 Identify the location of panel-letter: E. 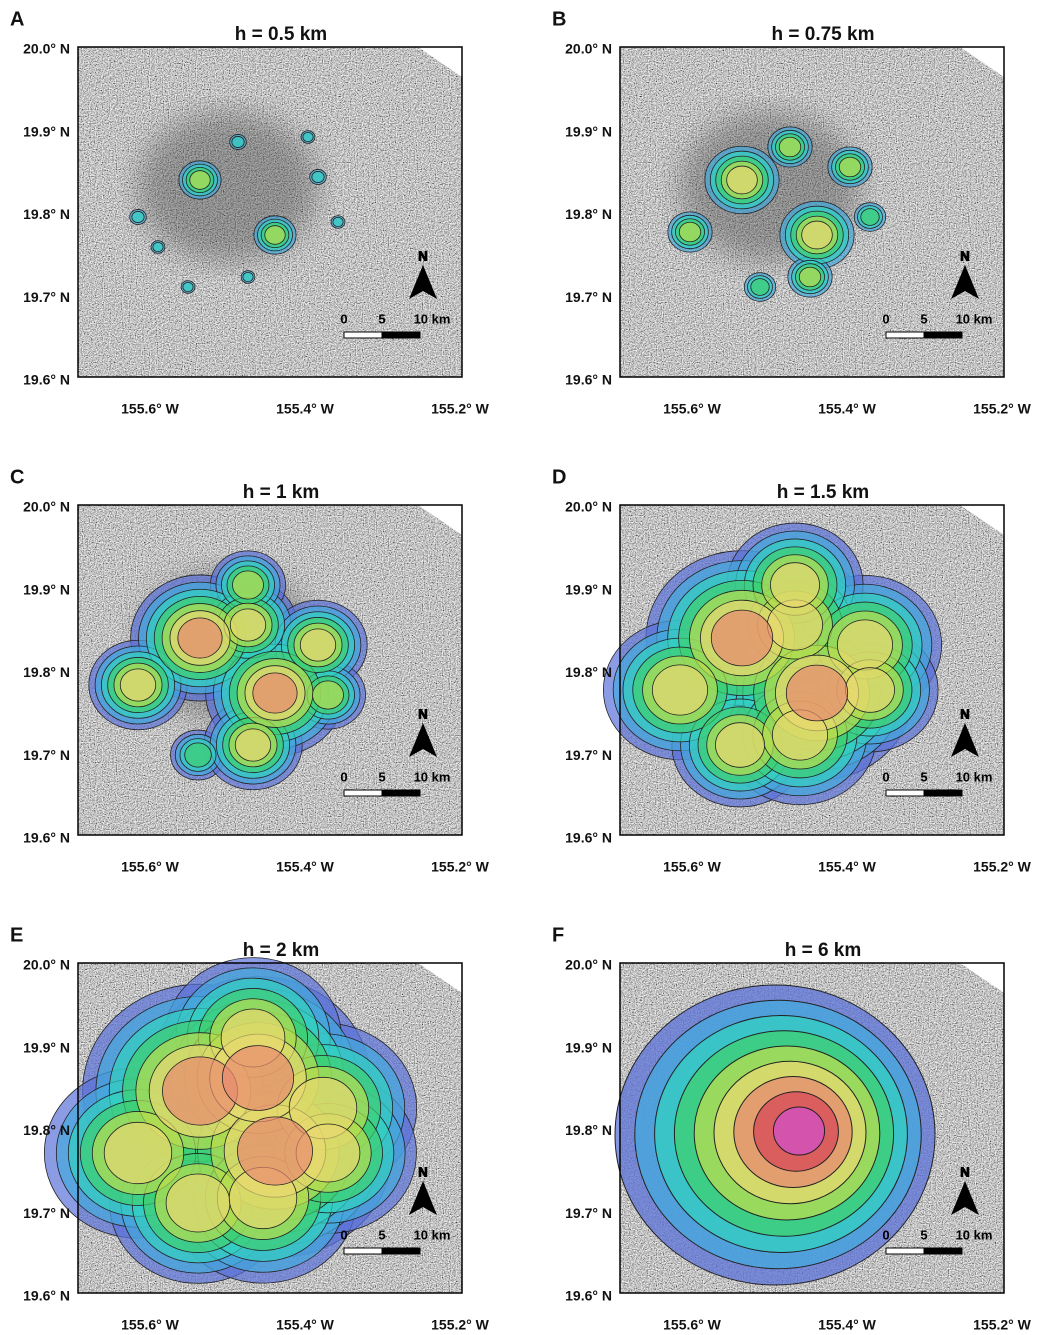
(16, 935).